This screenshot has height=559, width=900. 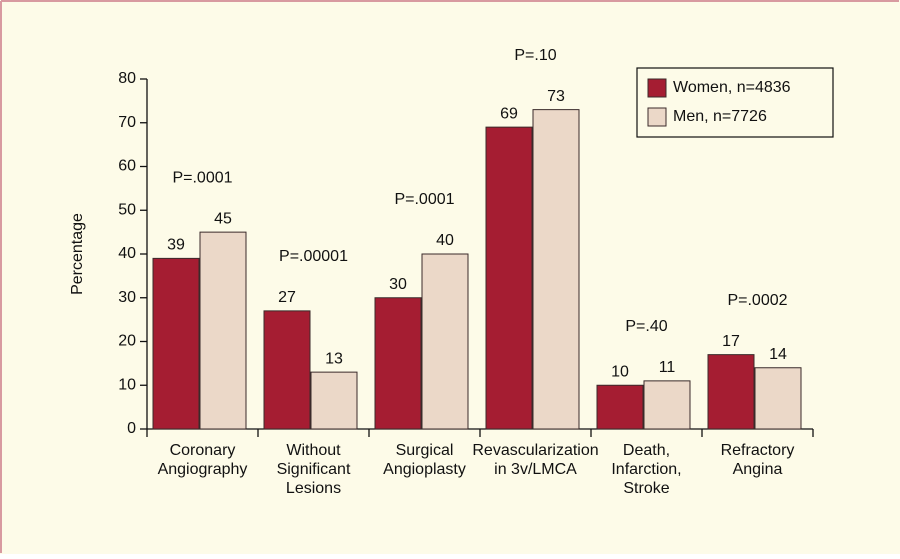 I want to click on y-tick-label: 10, so click(x=127, y=384).